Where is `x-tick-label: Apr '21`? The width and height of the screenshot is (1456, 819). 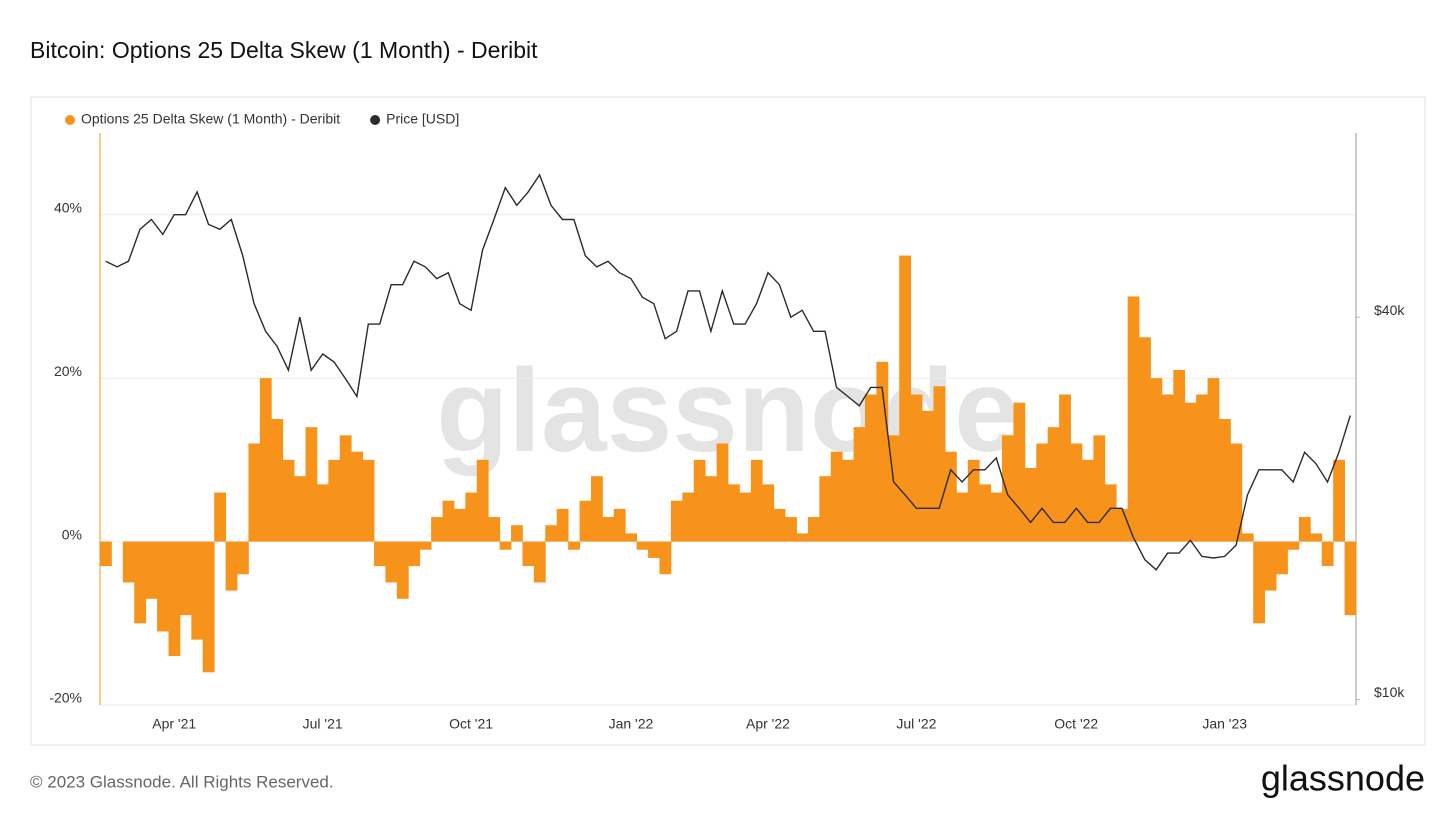
x-tick-label: Apr '21 is located at coordinates (174, 724).